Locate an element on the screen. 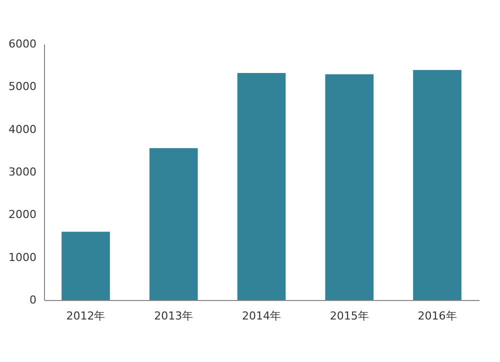 The width and height of the screenshot is (500, 362). y-tick-label: 0 is located at coordinates (33, 300).